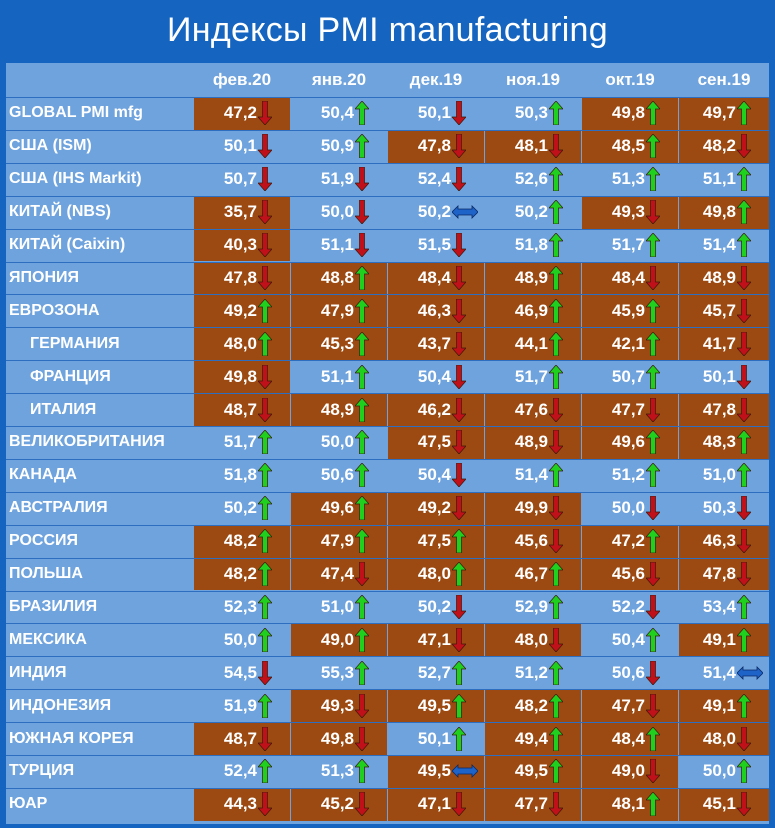 The width and height of the screenshot is (775, 828). I want to click on value-cell: 51,5, so click(436, 245).